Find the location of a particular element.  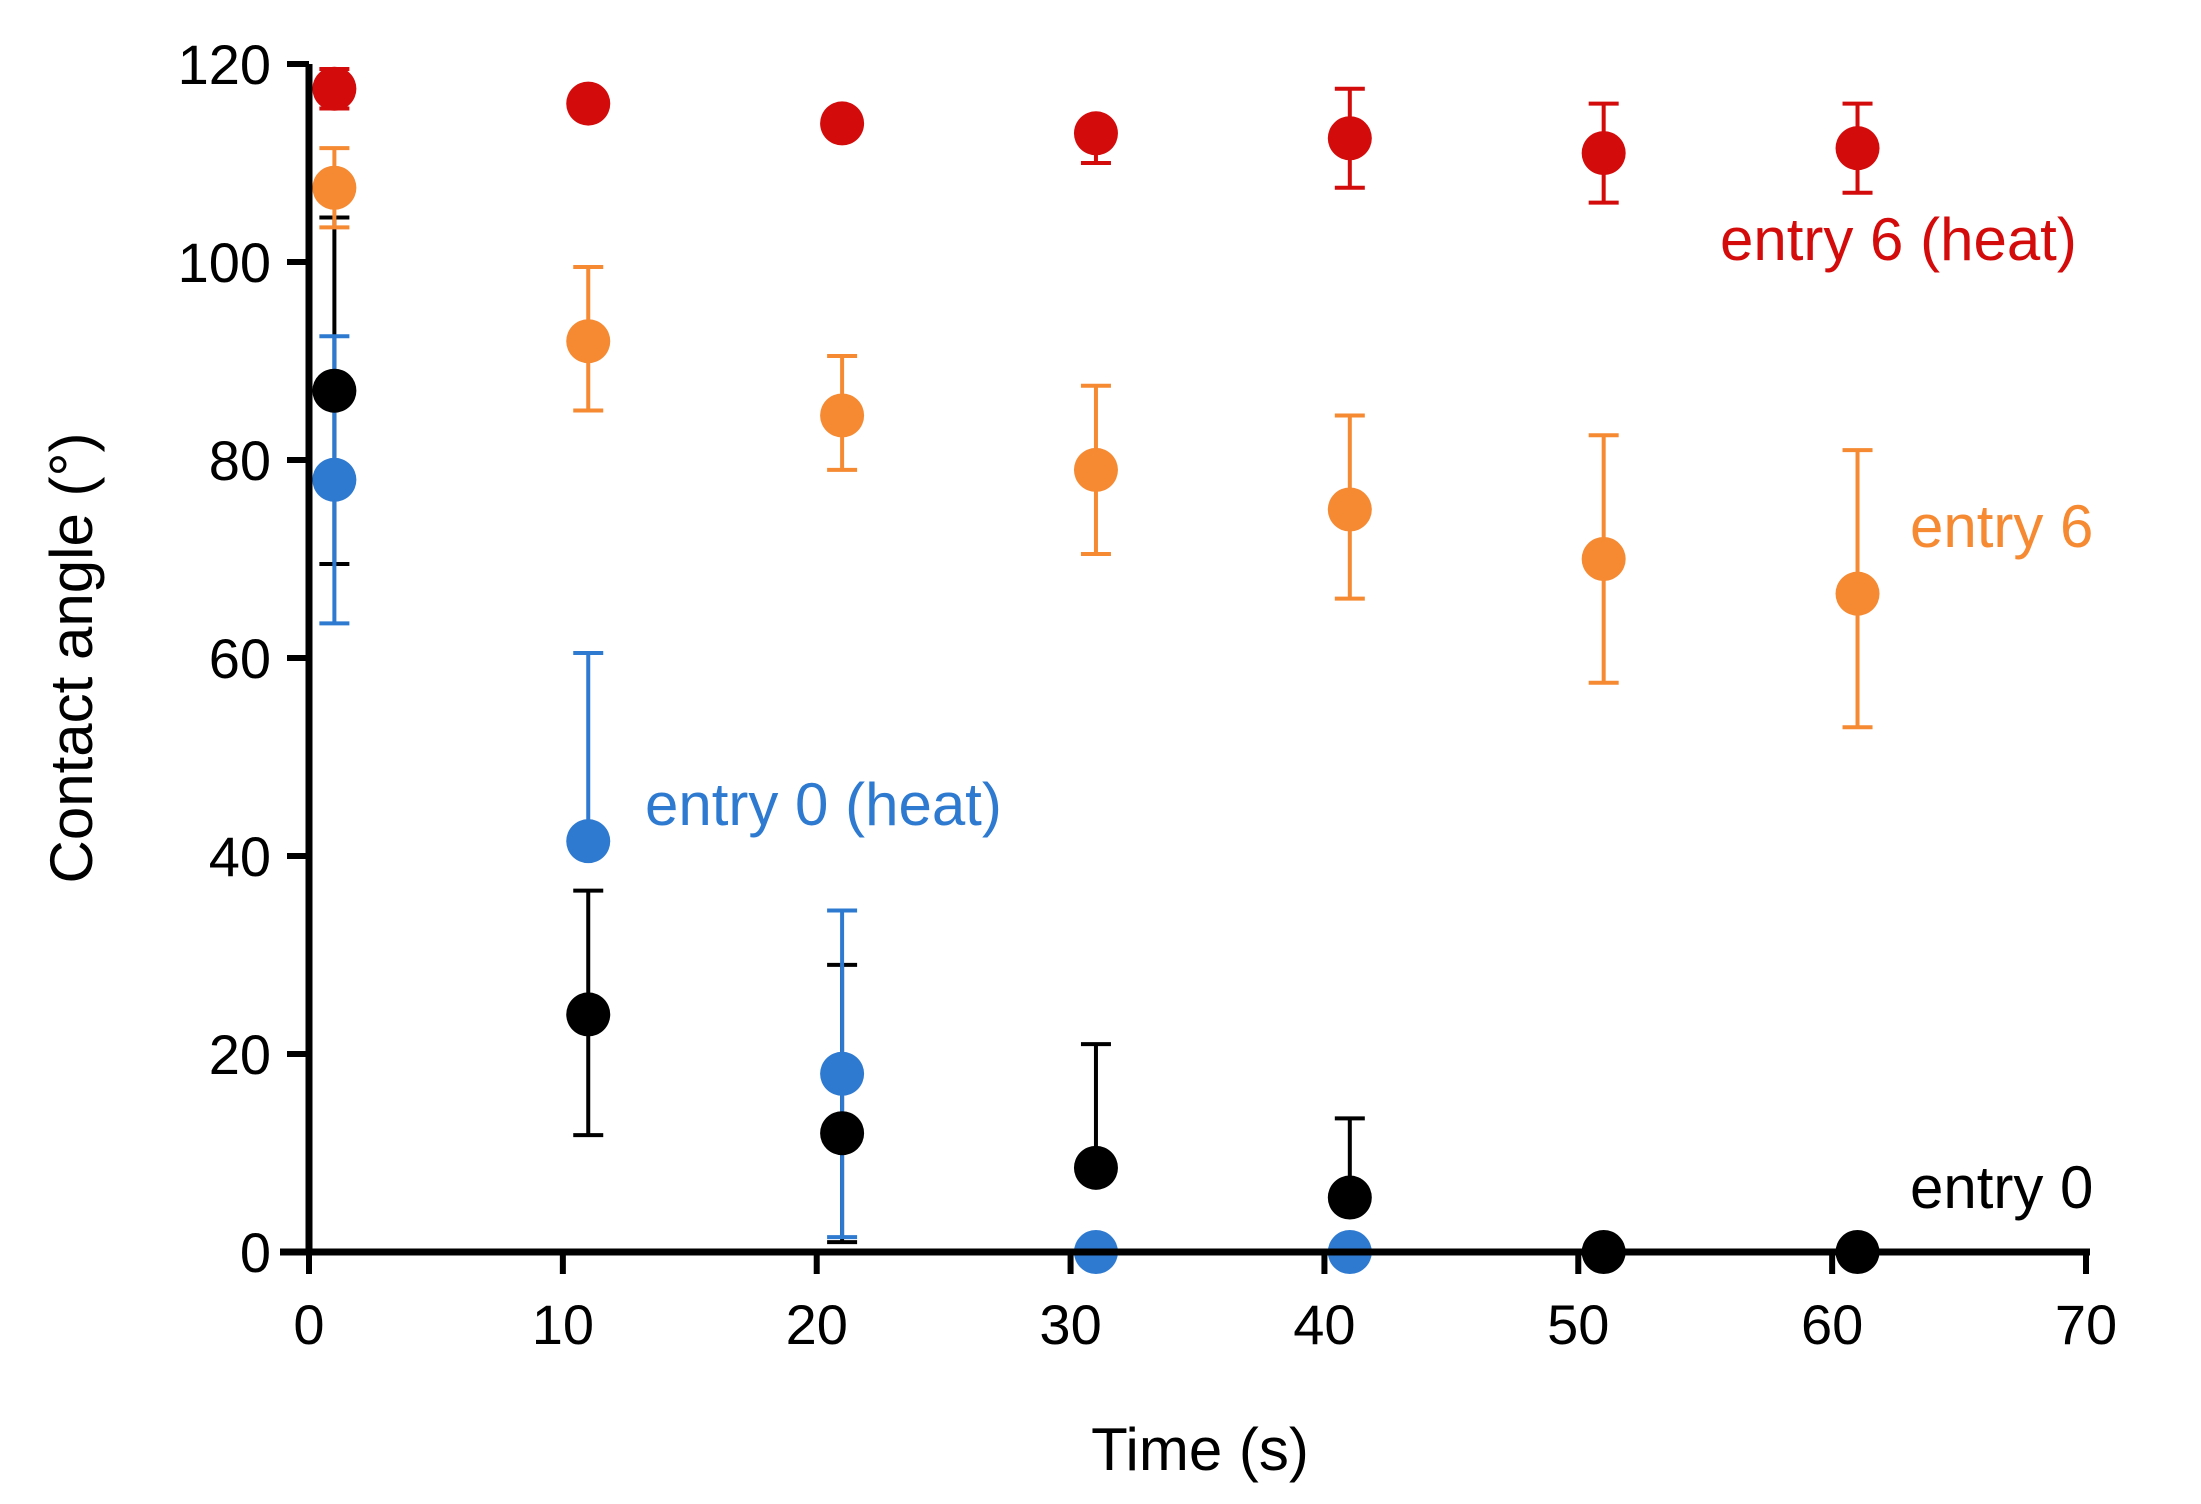

x-tick-label-0: 0 is located at coordinates (308, 1324).